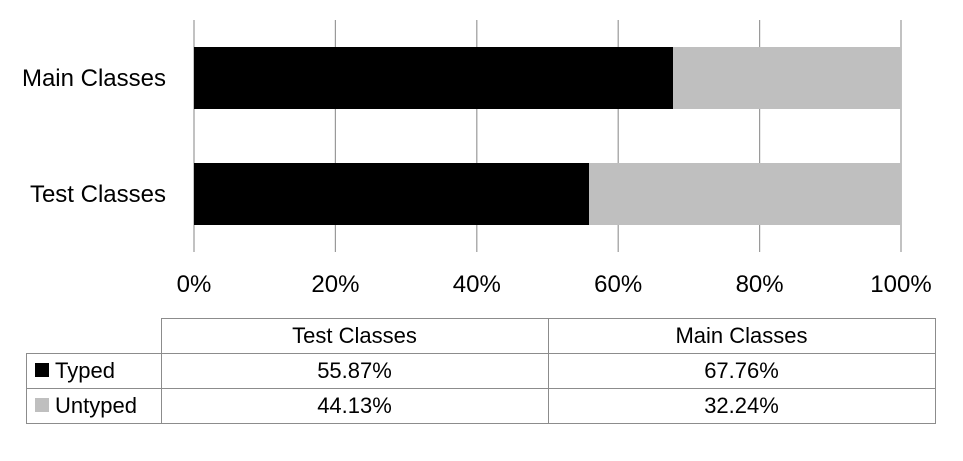  I want to click on legend-key-typed: Typed, so click(94, 371).